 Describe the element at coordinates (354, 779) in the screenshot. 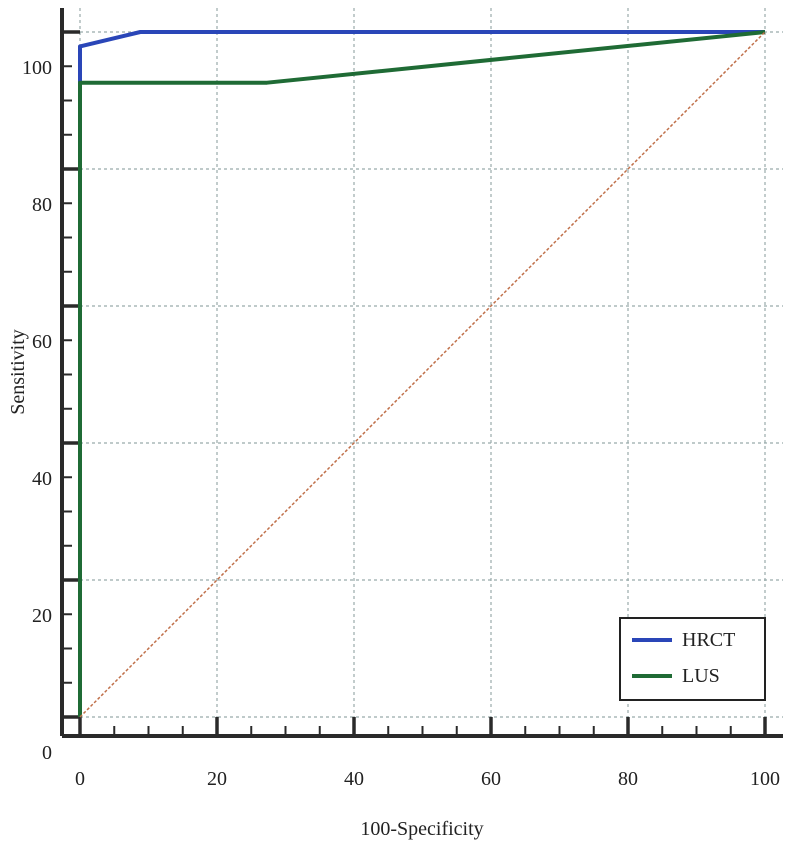

I see `x-tick-label: 40` at that location.